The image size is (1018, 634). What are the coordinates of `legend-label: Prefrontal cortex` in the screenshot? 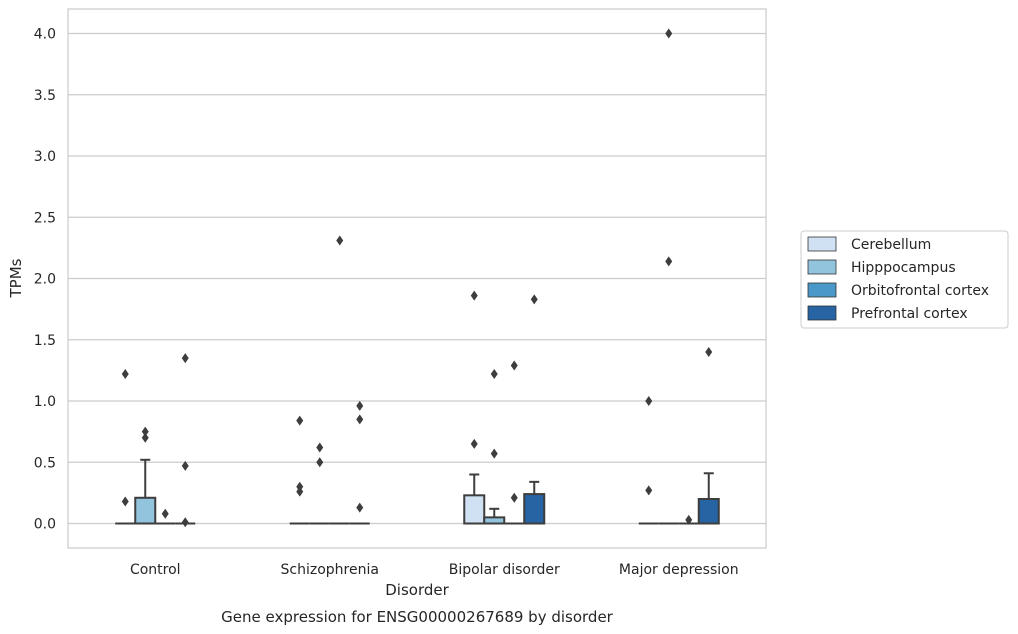 It's located at (909, 314).